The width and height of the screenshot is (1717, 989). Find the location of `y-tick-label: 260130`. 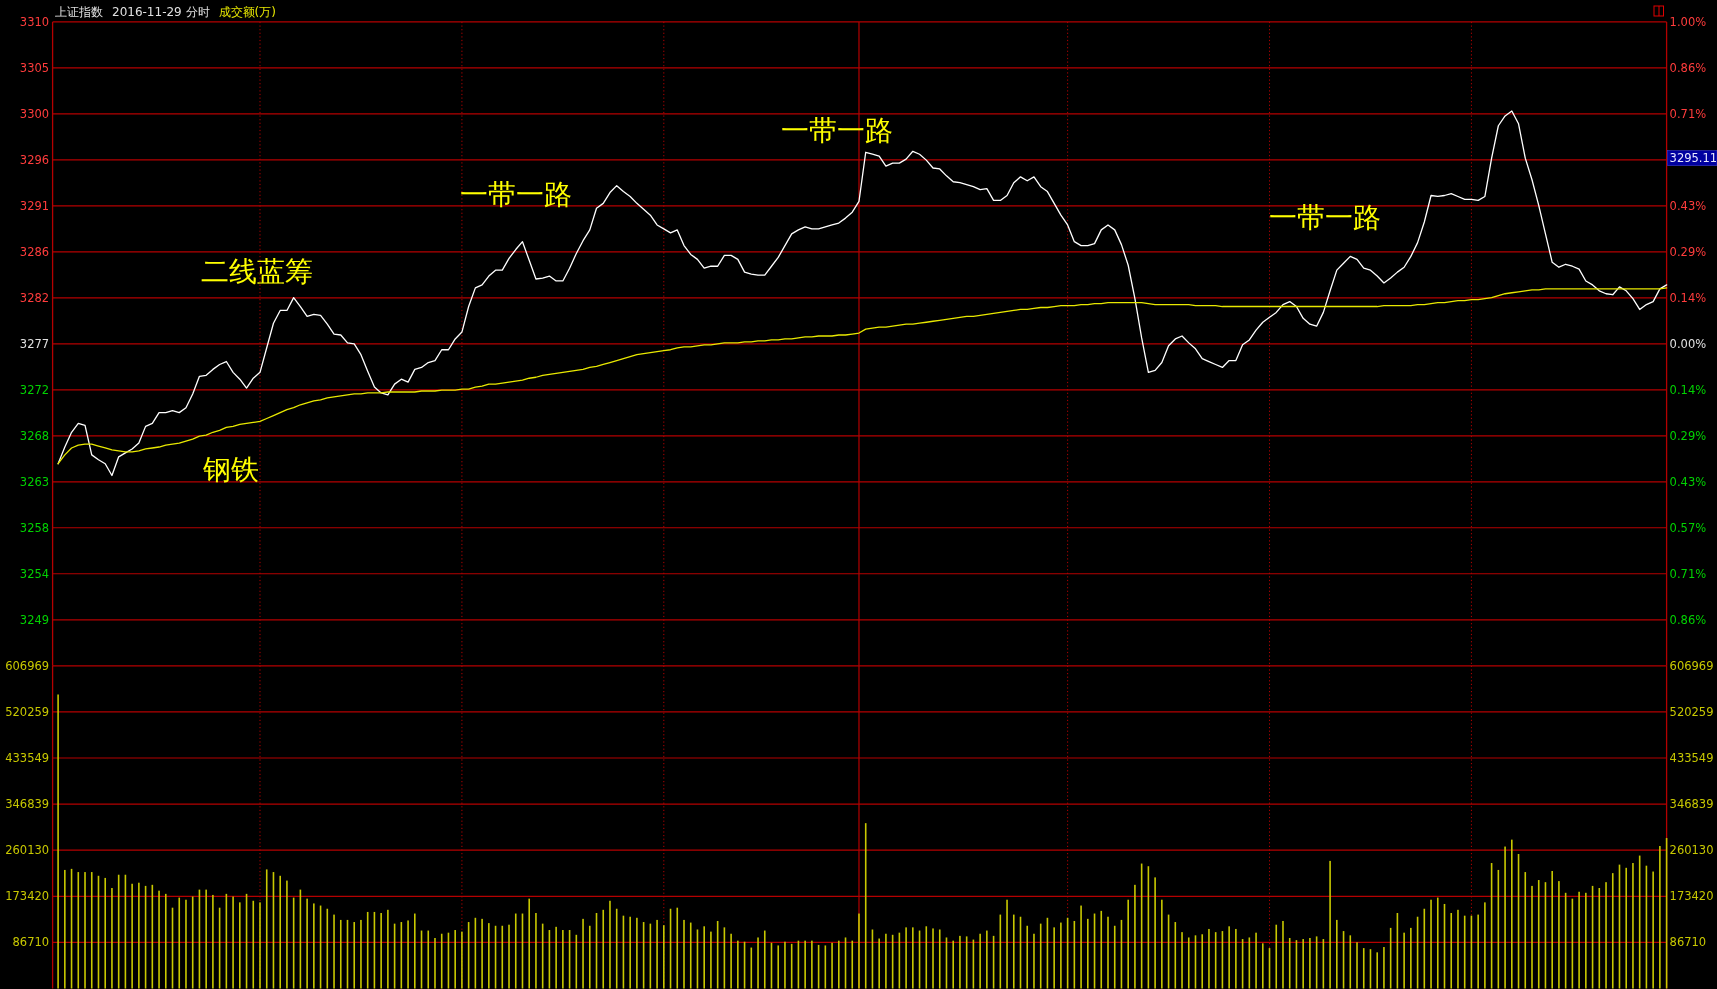

y-tick-label: 260130 is located at coordinates (27, 850).